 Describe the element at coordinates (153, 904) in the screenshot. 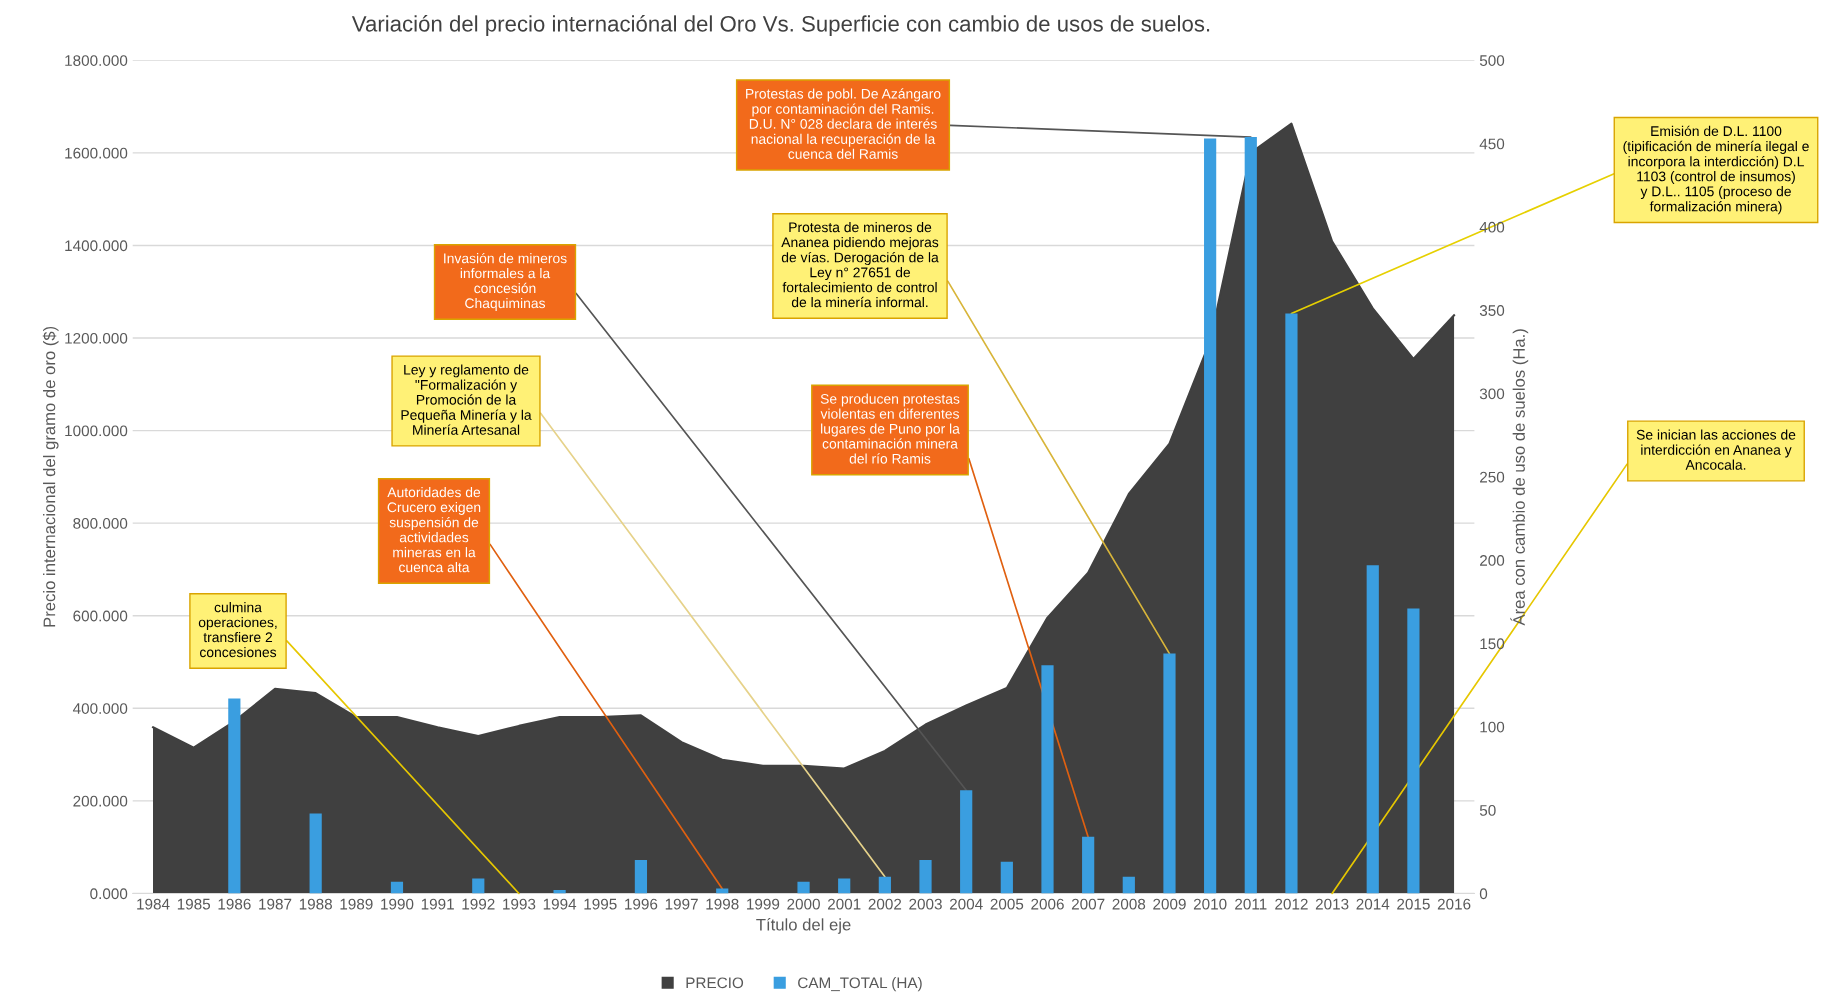

I see `x-tick-label: 1984` at that location.